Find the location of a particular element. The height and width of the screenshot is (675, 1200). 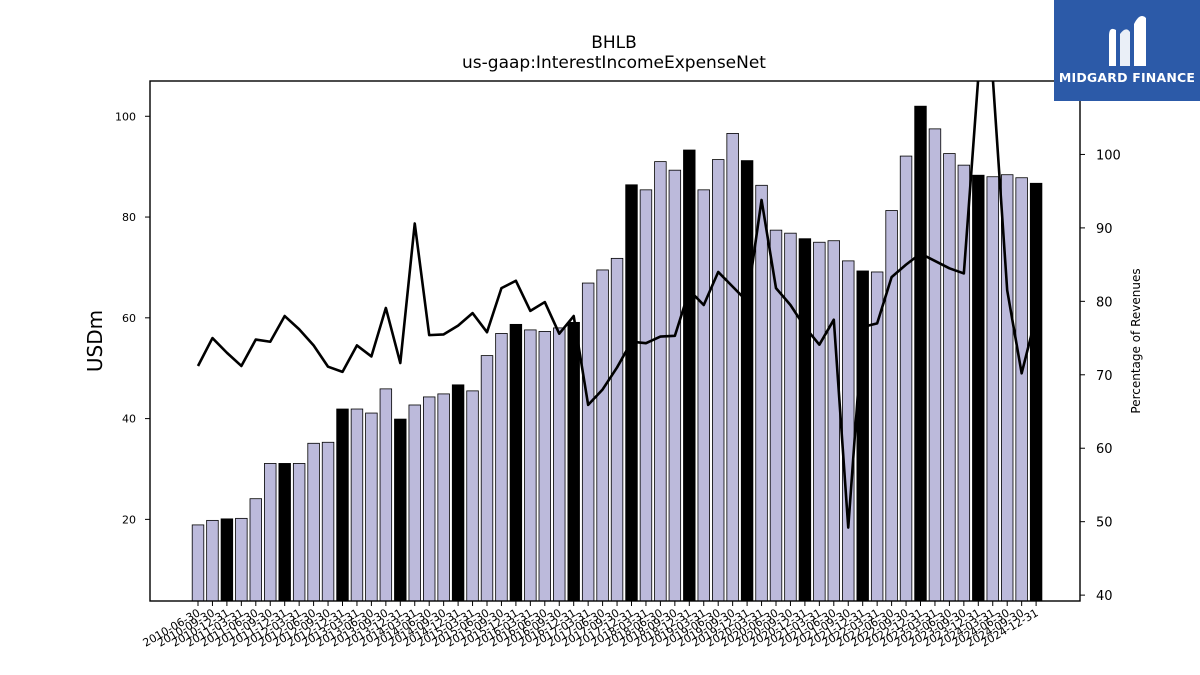

chart-title: BHLB is located at coordinates (614, 43).